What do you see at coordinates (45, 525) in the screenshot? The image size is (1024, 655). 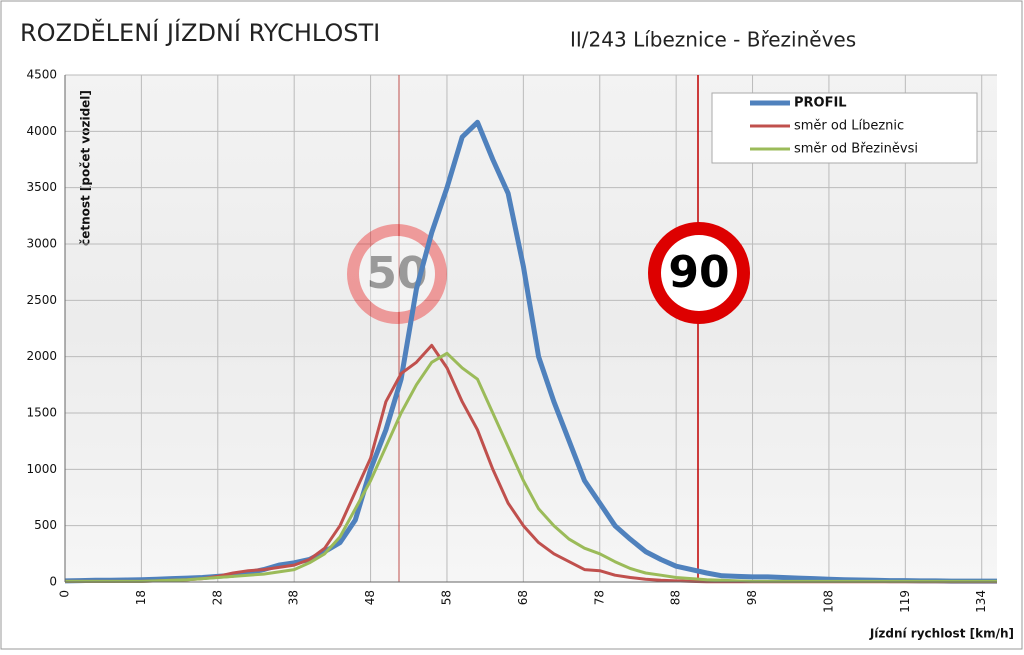 I see `y-tick-label: 500` at bounding box center [45, 525].